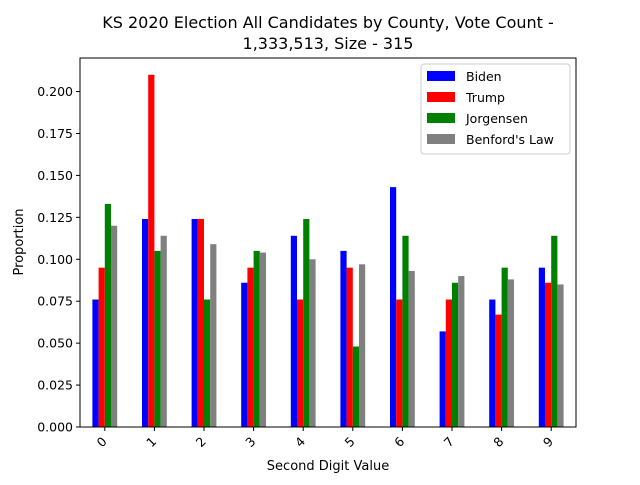 Image resolution: width=640 pixels, height=485 pixels. What do you see at coordinates (19, 241) in the screenshot?
I see `y-axis-label: Proportion` at bounding box center [19, 241].